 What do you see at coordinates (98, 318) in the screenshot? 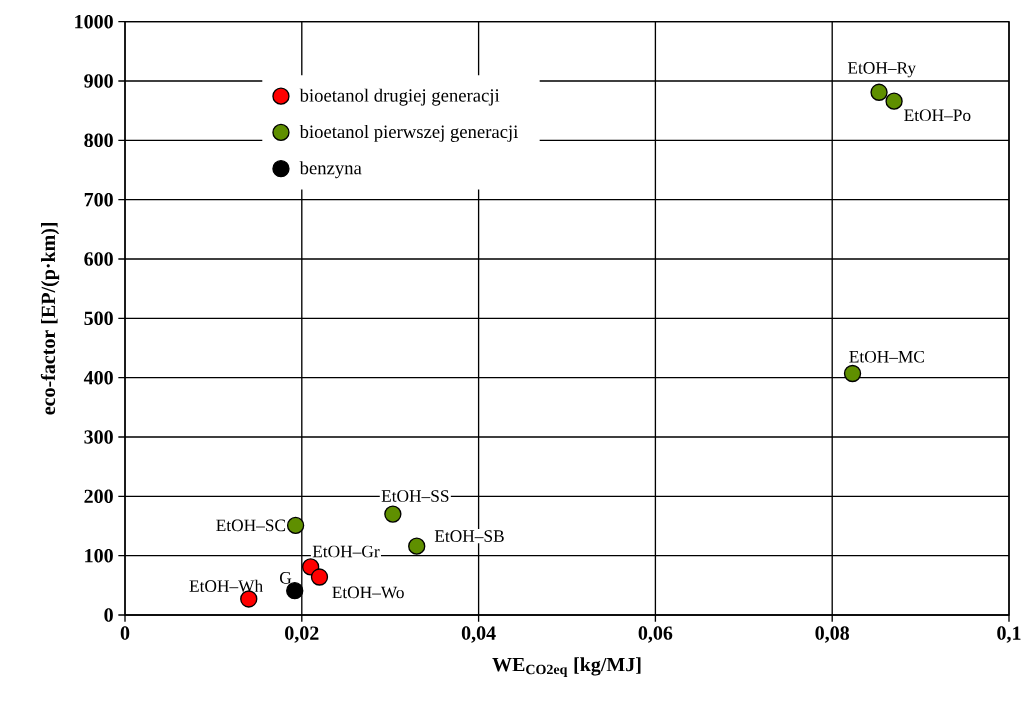
I see `y-tick-label: 500` at bounding box center [98, 318].